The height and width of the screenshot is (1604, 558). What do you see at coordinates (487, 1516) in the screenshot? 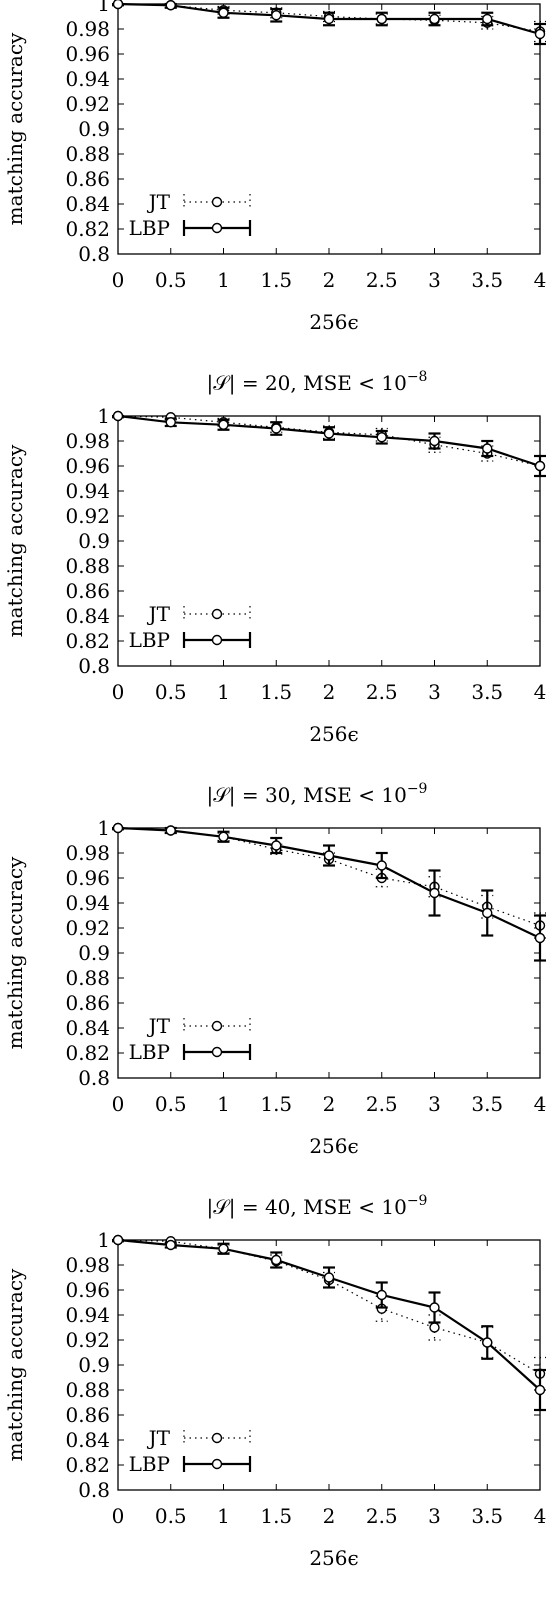
I see `x-tick-label: 3.5` at bounding box center [487, 1516].